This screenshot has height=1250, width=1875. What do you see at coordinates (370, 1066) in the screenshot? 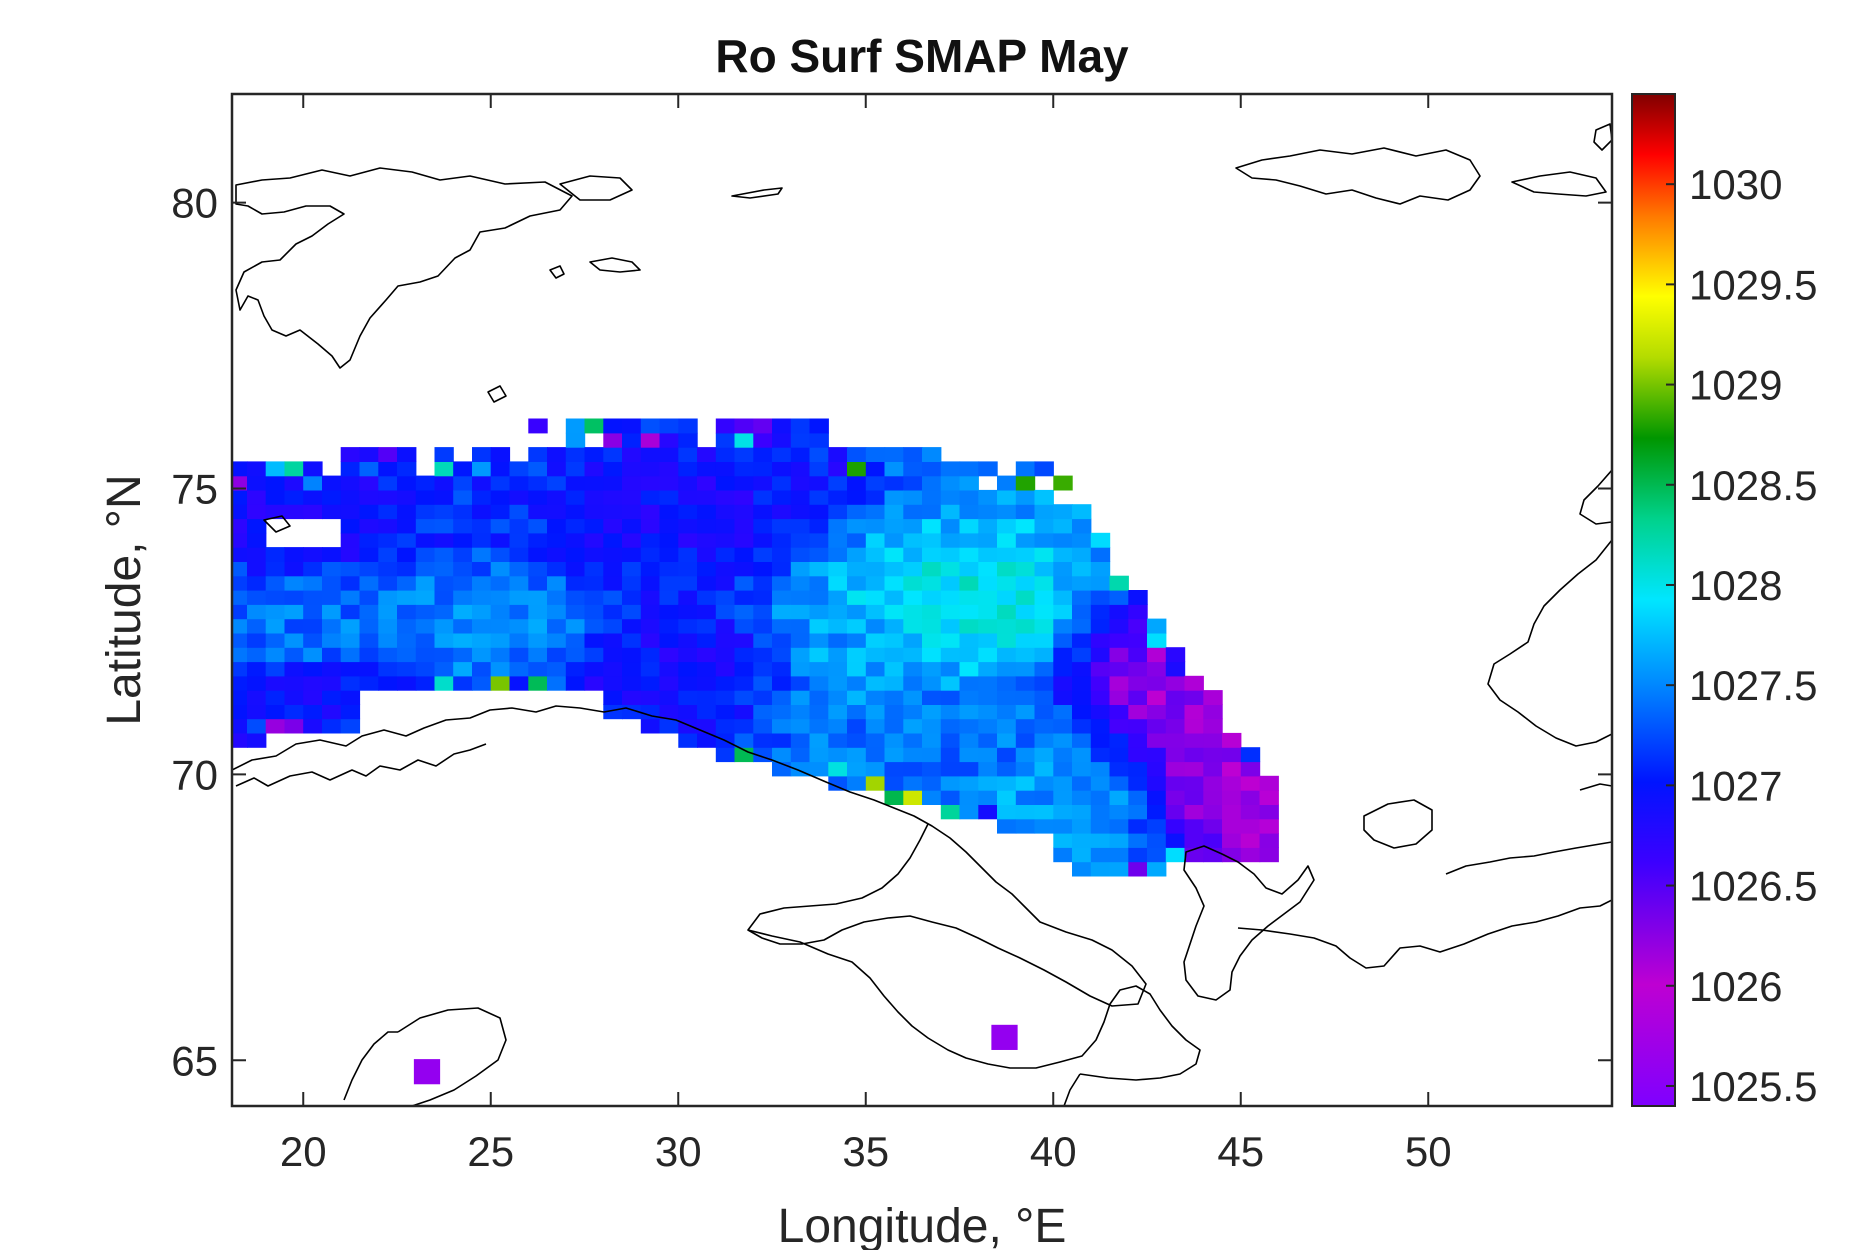
I see `coastline-bothnia-west` at bounding box center [370, 1066].